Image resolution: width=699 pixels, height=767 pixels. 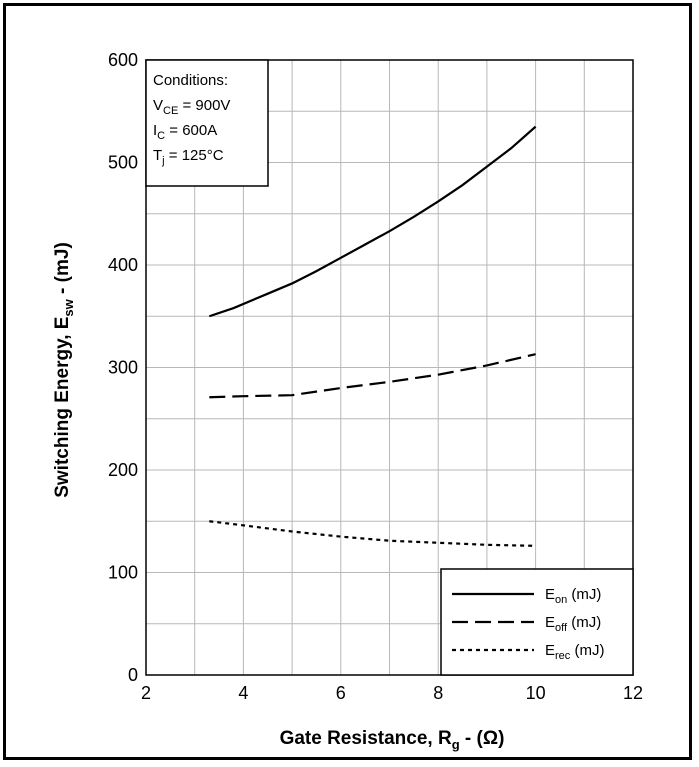 I want to click on y-tick-label: 100, so click(x=123, y=573).